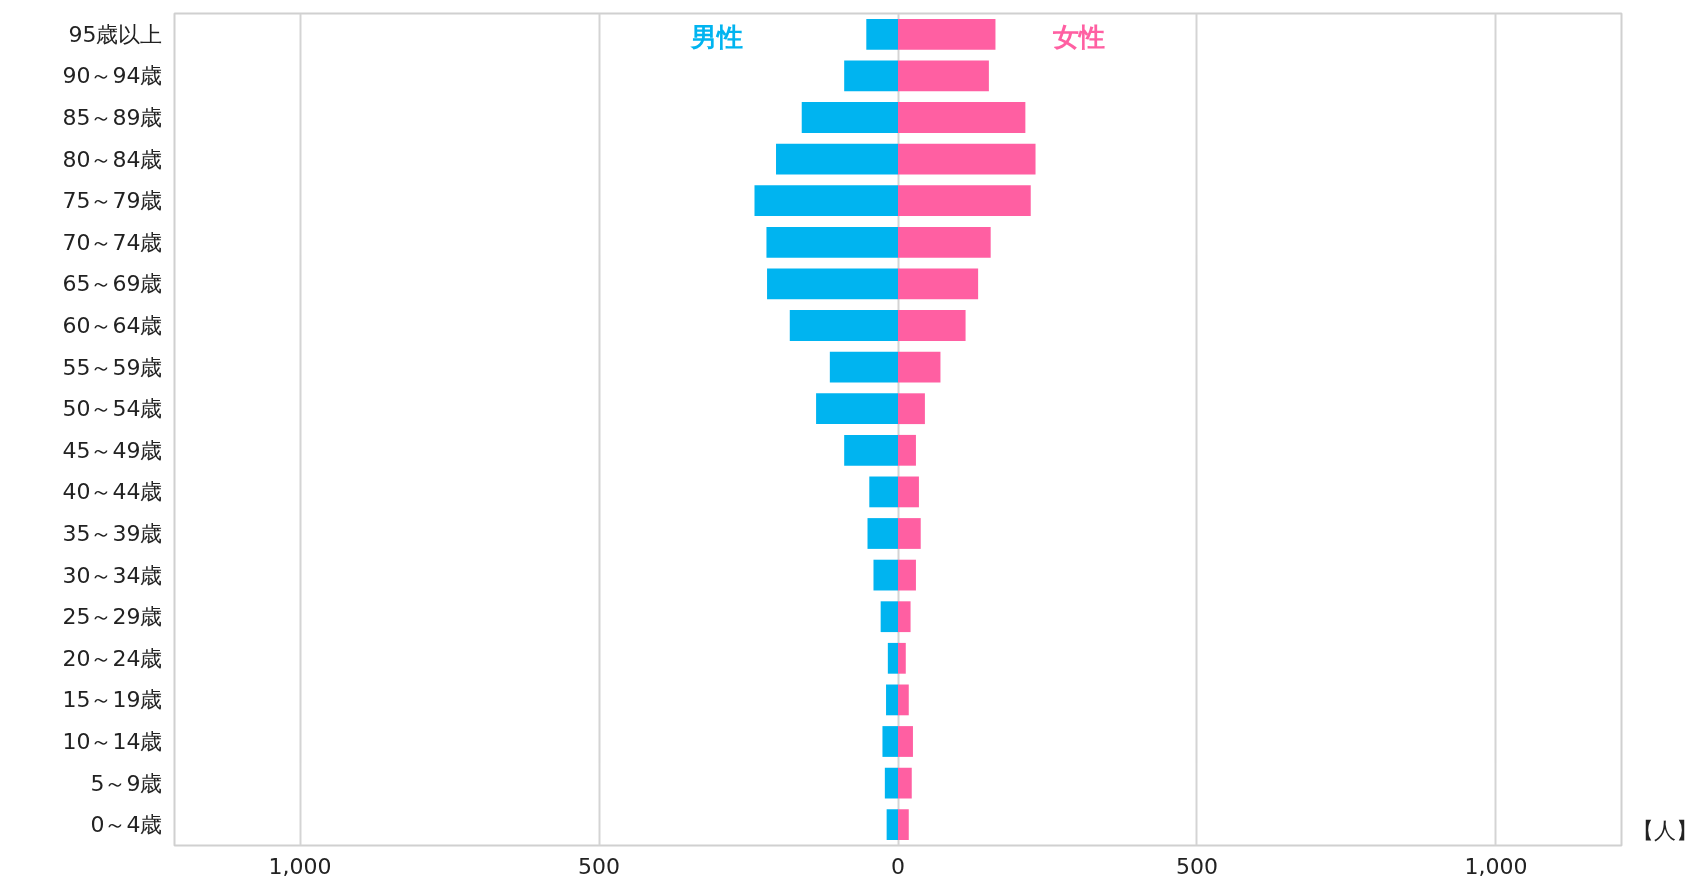 The height and width of the screenshot is (880, 1704). I want to click on y-tick-label: 40～44歳, so click(112, 492).